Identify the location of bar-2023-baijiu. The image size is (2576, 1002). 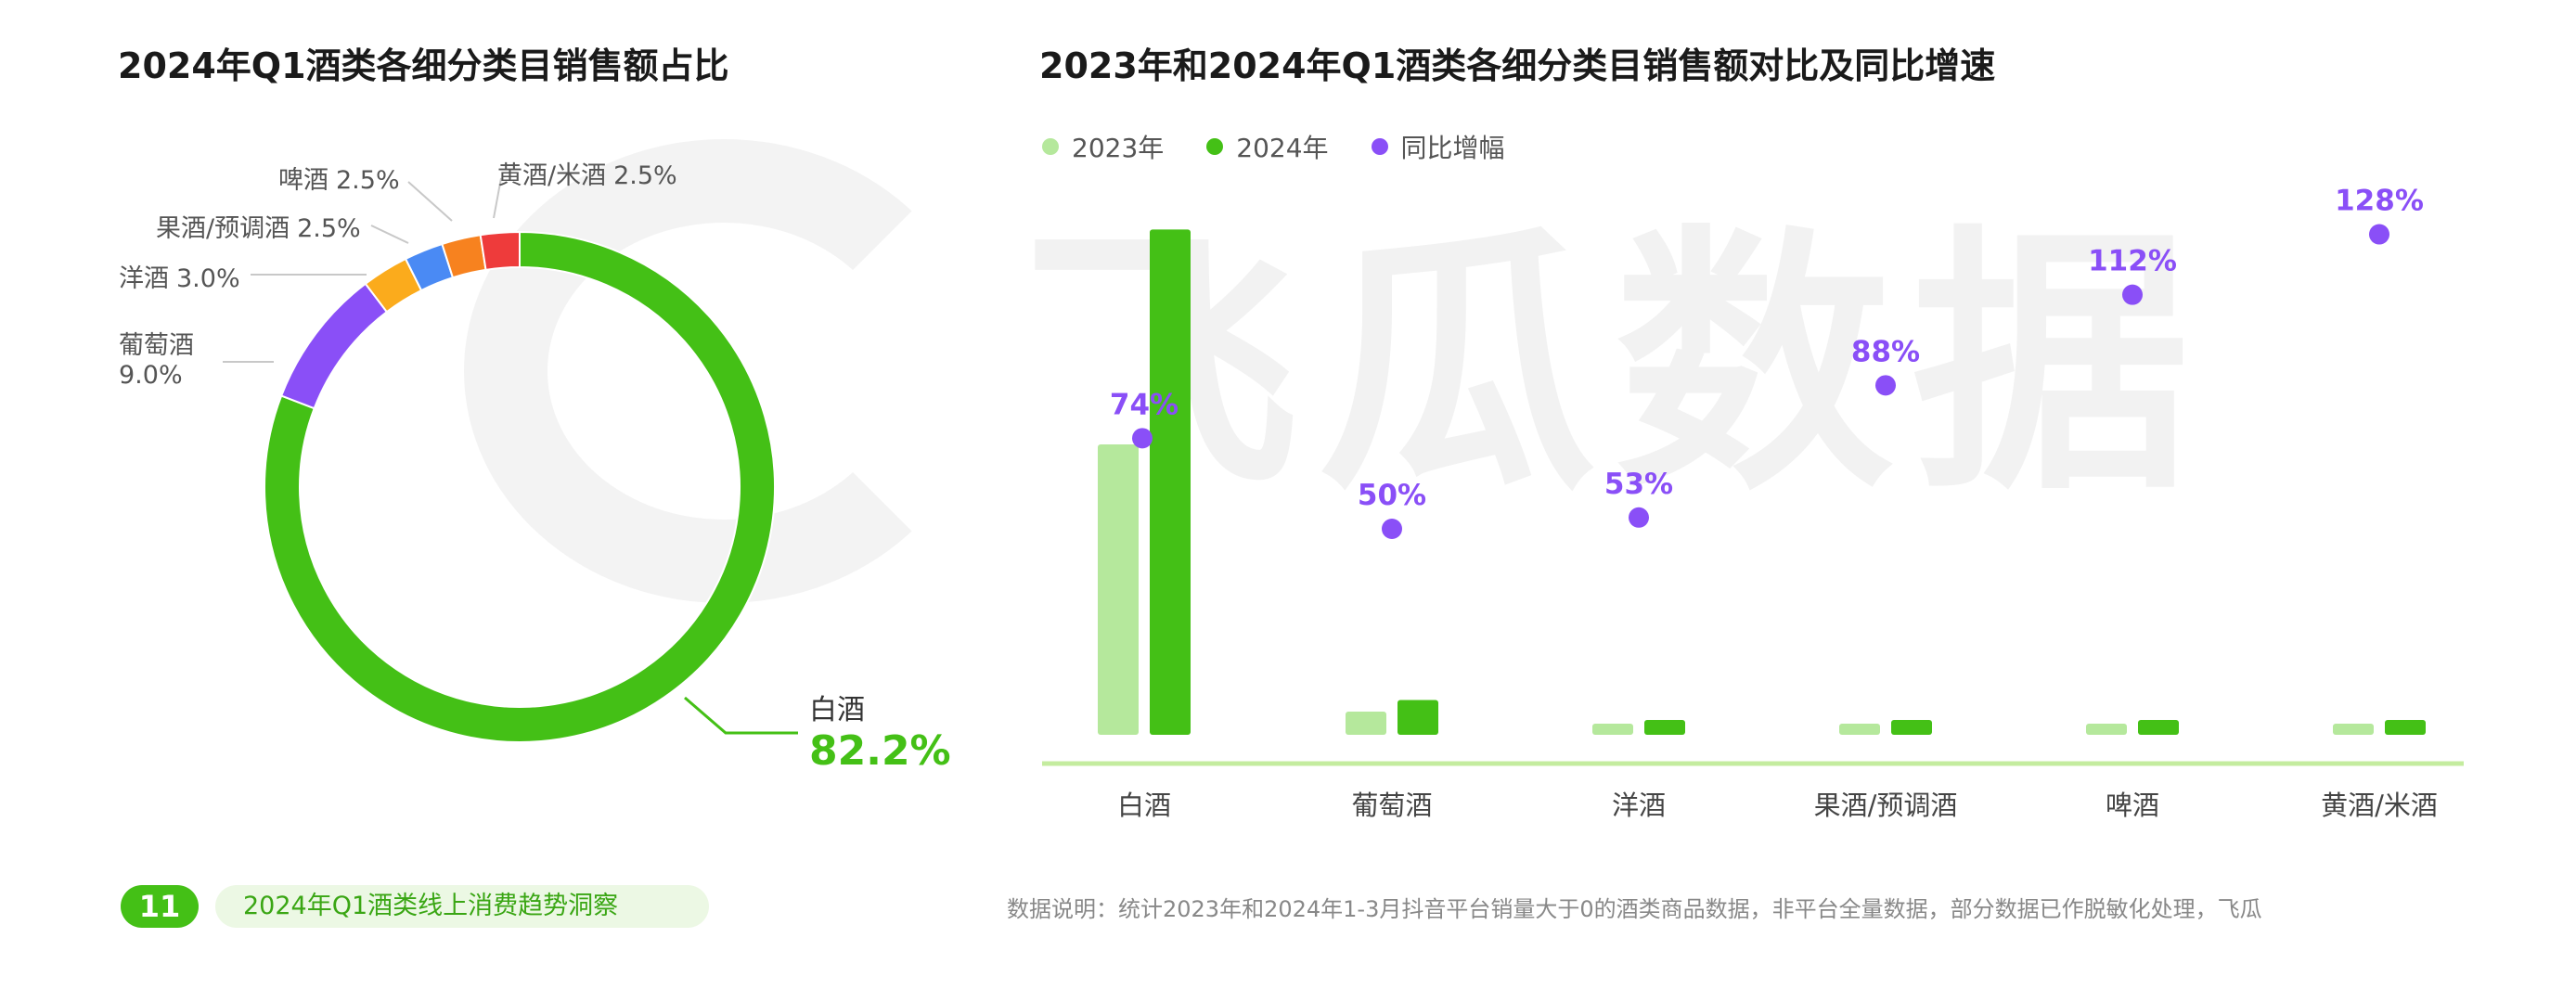
(1119, 589).